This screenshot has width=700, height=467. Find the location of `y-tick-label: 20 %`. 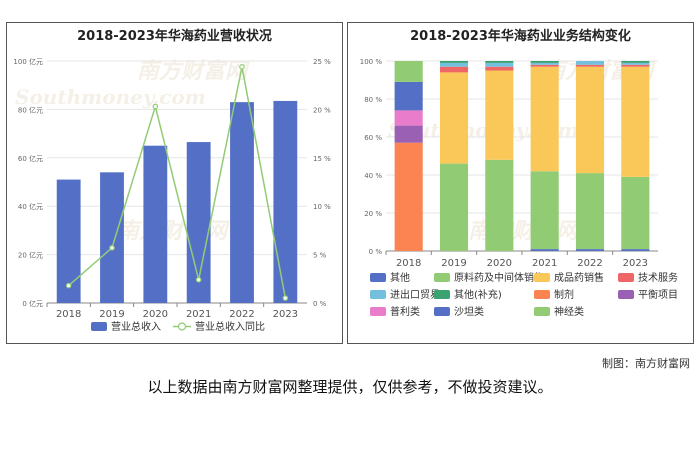

y-tick-label: 20 % is located at coordinates (373, 214).